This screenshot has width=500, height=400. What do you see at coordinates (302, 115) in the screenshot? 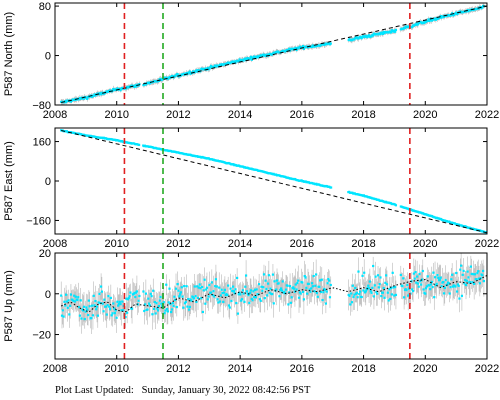
I see `x-tick-label: 2016` at bounding box center [302, 115].